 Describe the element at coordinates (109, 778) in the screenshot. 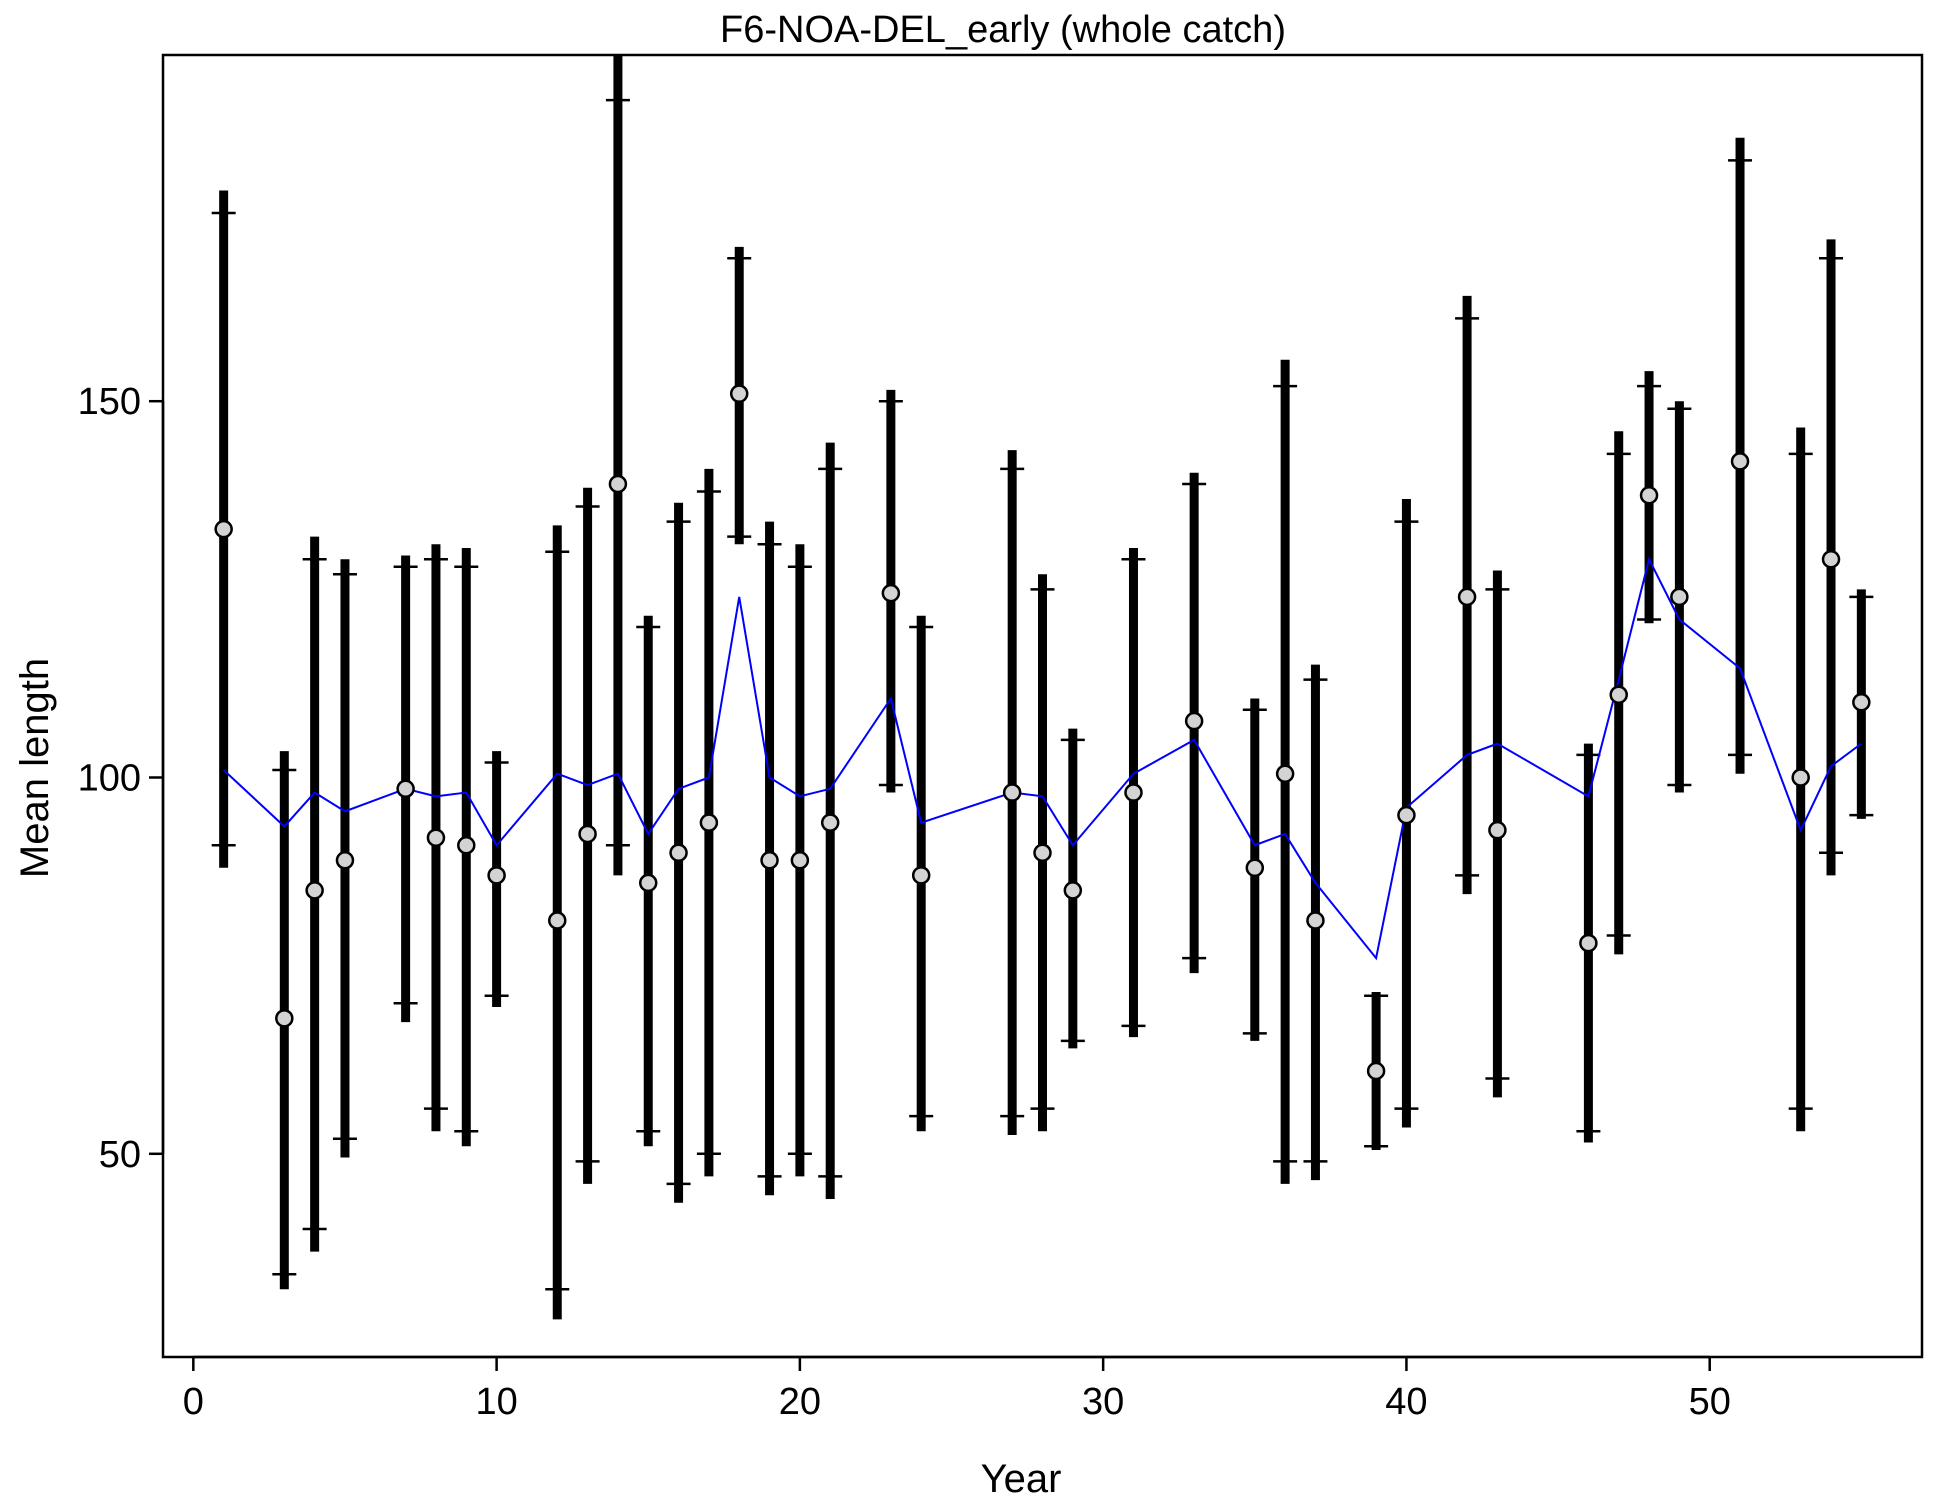

I see `y-tick-label: 100` at that location.